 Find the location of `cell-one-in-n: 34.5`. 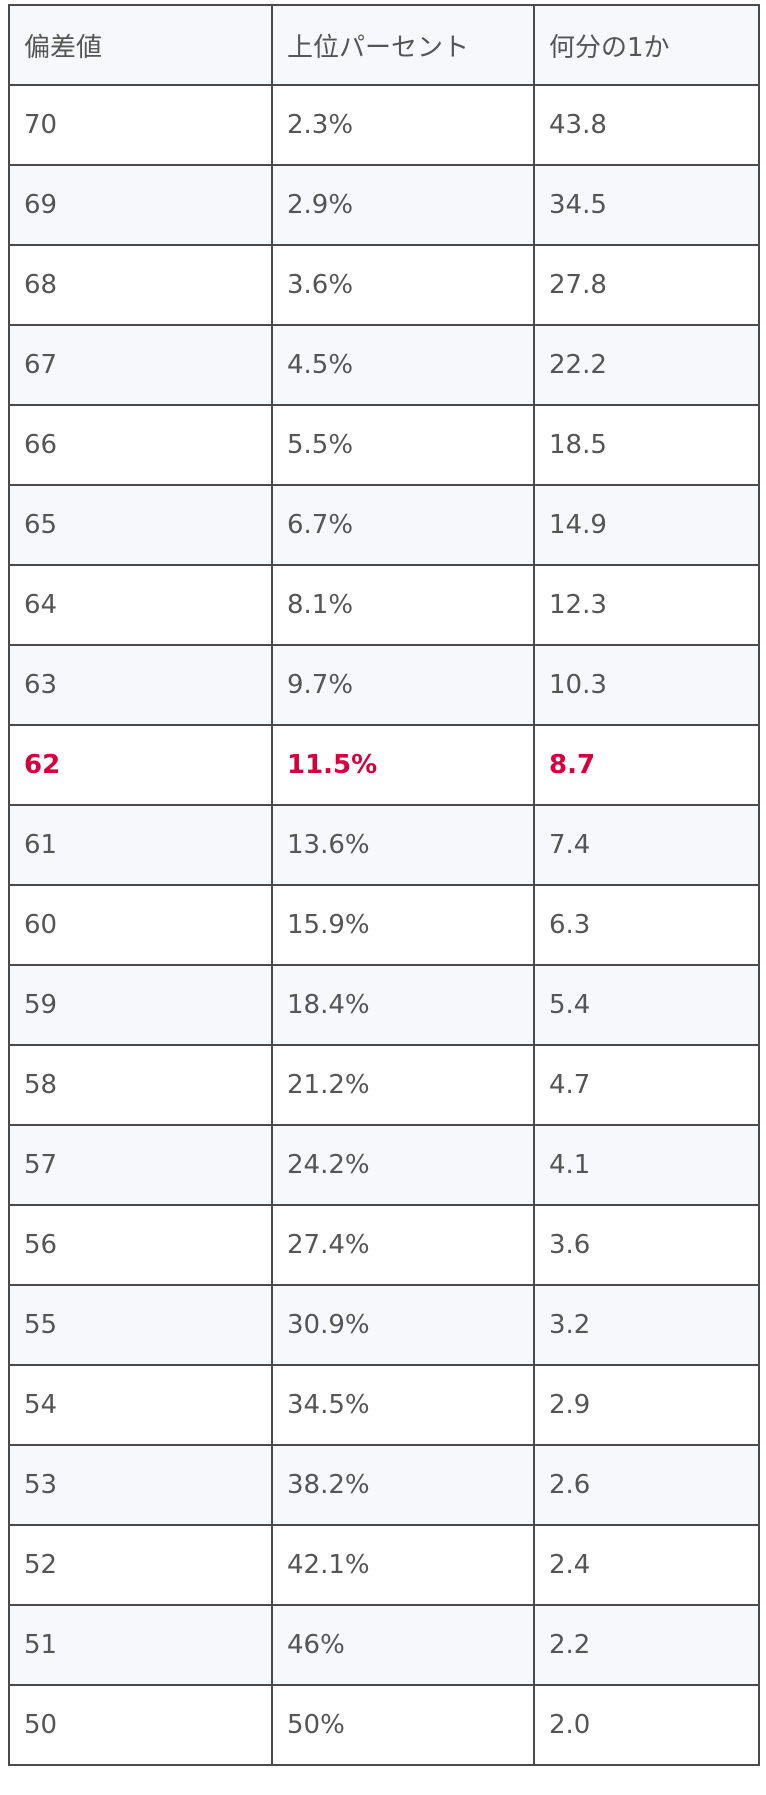

cell-one-in-n: 34.5 is located at coordinates (646, 205).